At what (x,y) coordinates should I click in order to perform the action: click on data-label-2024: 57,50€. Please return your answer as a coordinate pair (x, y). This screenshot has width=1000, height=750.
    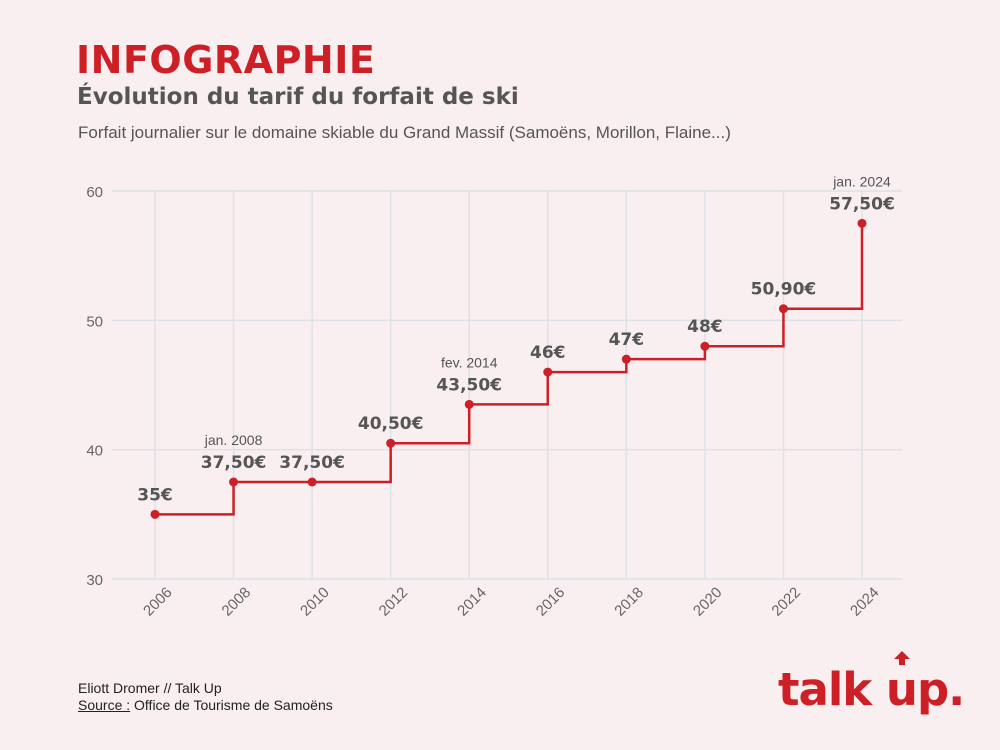
    Looking at the image, I should click on (862, 204).